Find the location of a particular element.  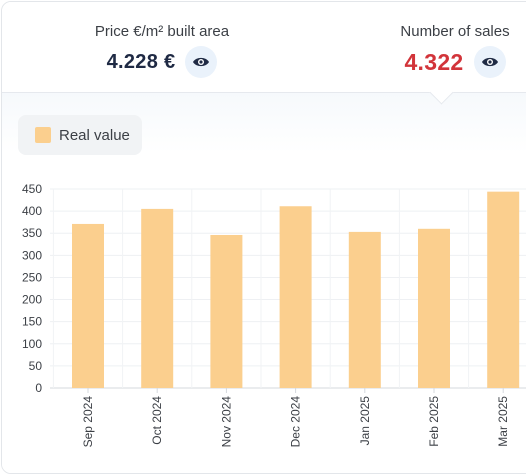

x-tick-label: Nov 2024 is located at coordinates (226, 422).